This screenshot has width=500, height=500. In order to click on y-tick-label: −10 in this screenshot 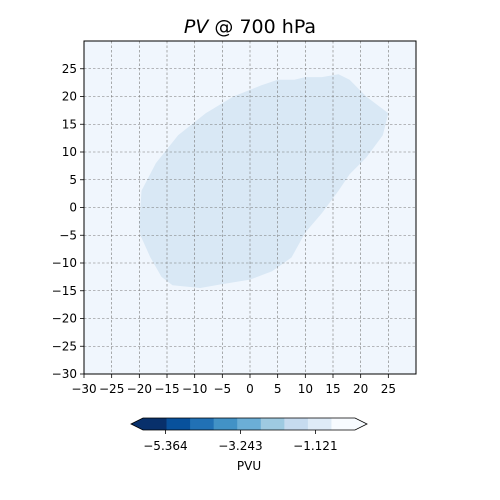, I will do `click(64, 263)`.